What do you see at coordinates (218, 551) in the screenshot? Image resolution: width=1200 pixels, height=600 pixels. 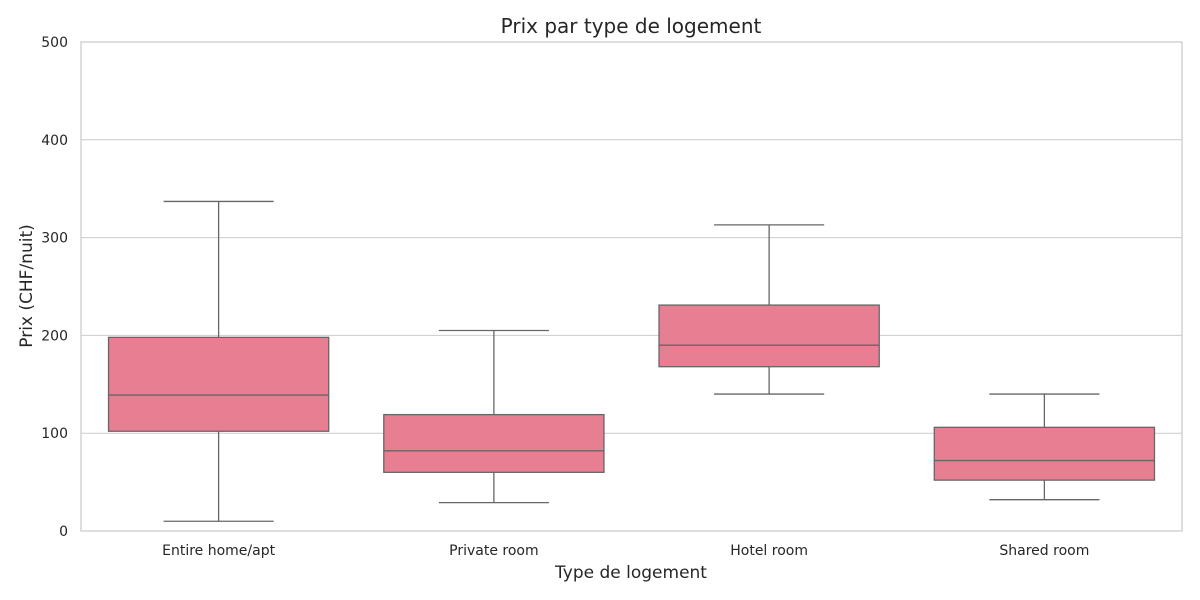 I see `x-tick-label: Entire home/apt` at bounding box center [218, 551].